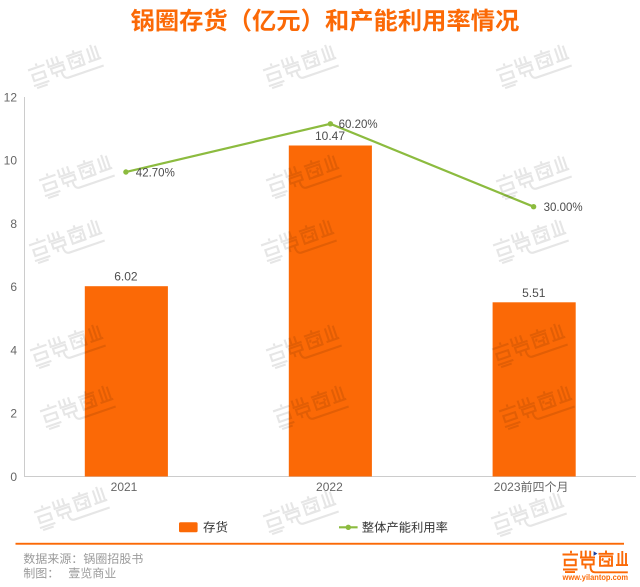  What do you see at coordinates (329, 487) in the screenshot?
I see `svg-text: 2022` at bounding box center [329, 487].